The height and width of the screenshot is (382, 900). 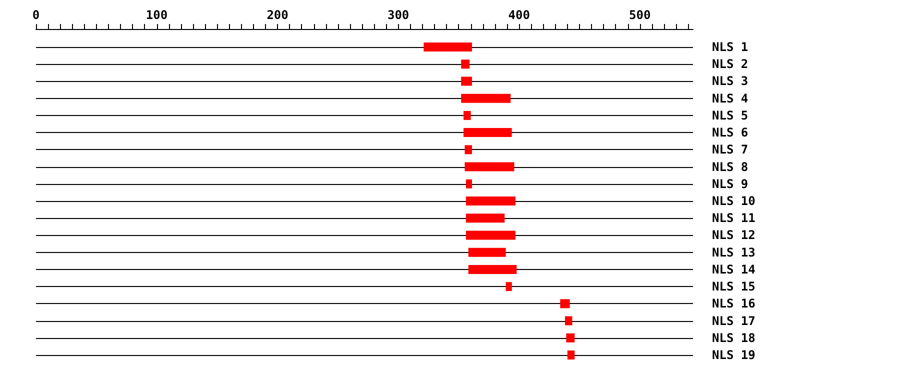 What do you see at coordinates (734, 201) in the screenshot?
I see `y-tick-label: NLS 10` at bounding box center [734, 201].